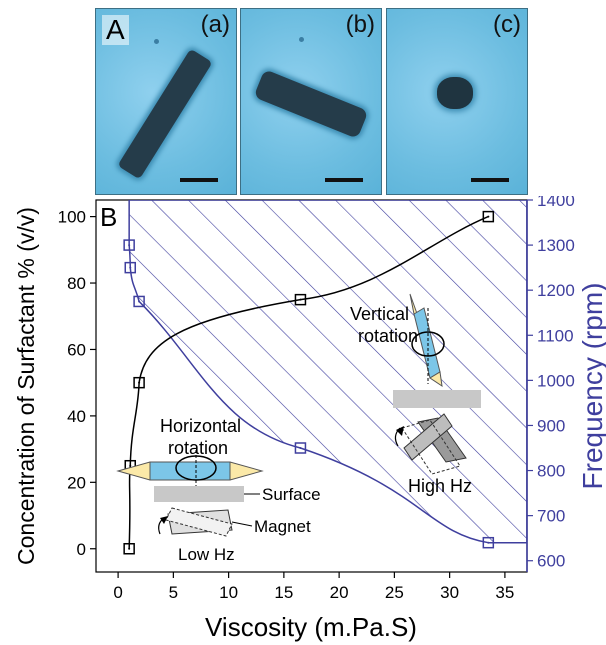 The height and width of the screenshot is (645, 606). What do you see at coordinates (507, 24) in the screenshot?
I see `micrograph-c-label: (c)` at bounding box center [507, 24].